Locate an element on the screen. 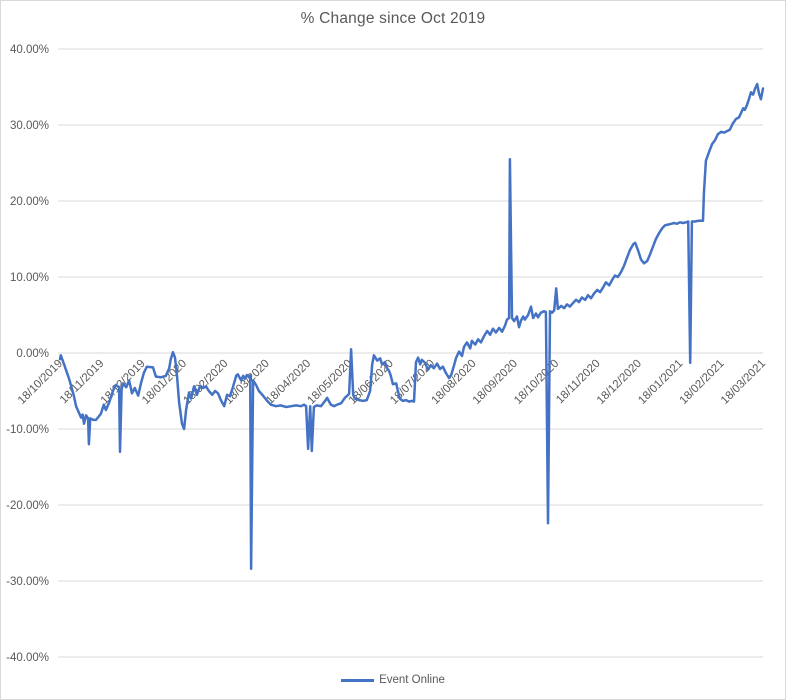 The image size is (786, 700). x-axis-label: 18/03/2021 is located at coordinates (743, 382).